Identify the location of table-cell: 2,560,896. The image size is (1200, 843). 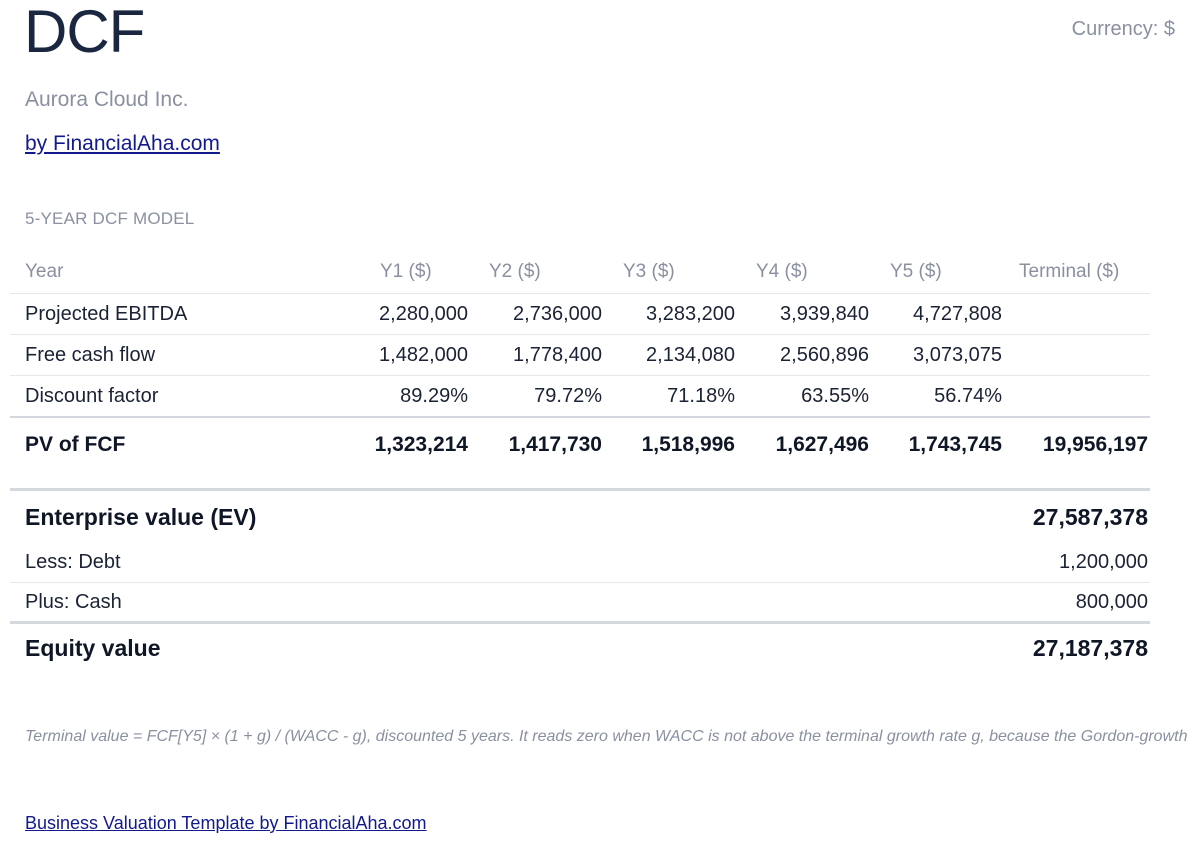
(804, 355).